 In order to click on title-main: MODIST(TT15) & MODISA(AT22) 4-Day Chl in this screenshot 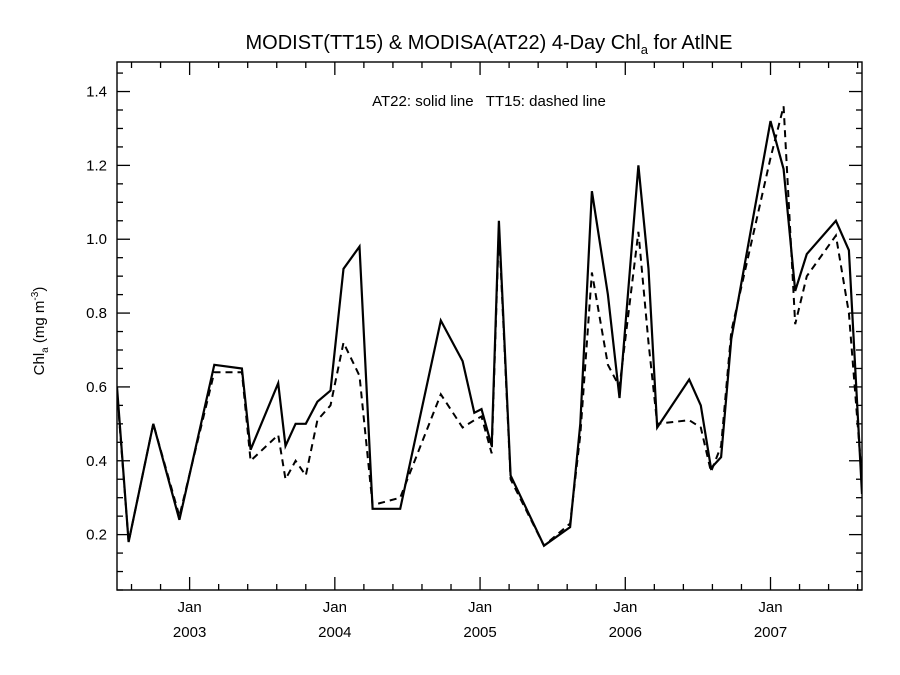, I will do `click(443, 43)`.